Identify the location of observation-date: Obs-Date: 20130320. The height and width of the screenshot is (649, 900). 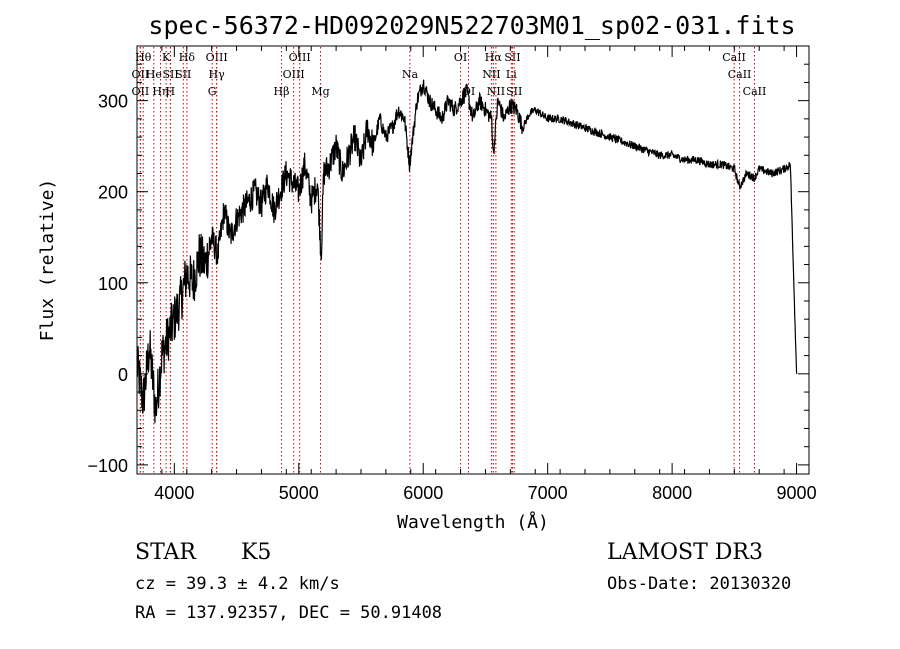
(699, 584).